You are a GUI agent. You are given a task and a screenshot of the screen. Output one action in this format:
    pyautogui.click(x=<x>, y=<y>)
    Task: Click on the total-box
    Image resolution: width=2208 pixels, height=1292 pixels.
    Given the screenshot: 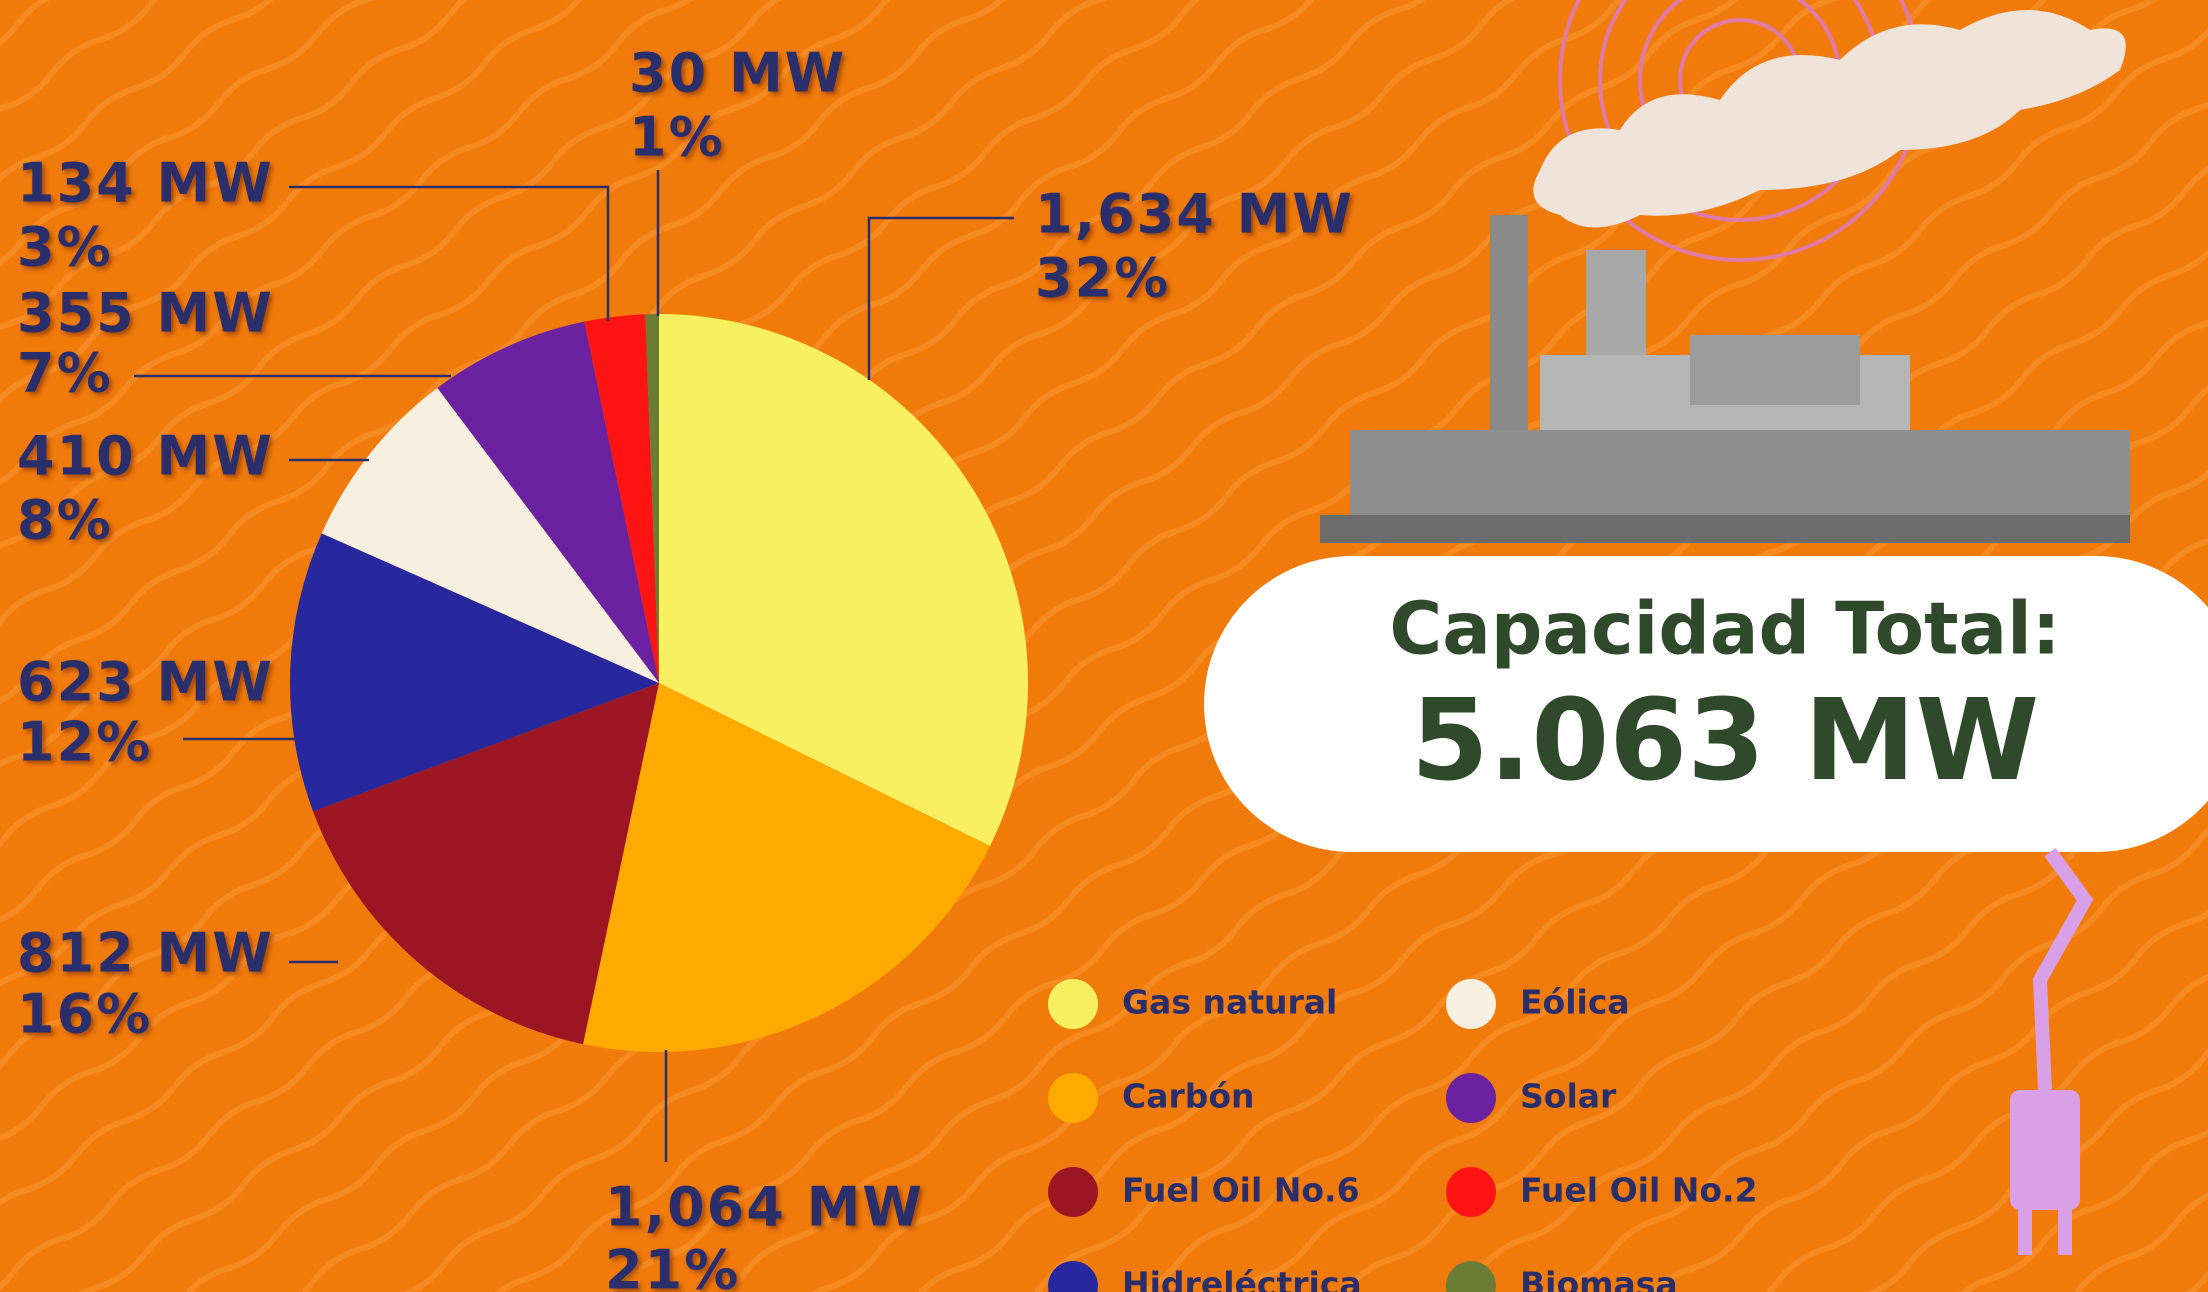 What is the action you would take?
    pyautogui.click(x=1706, y=704)
    